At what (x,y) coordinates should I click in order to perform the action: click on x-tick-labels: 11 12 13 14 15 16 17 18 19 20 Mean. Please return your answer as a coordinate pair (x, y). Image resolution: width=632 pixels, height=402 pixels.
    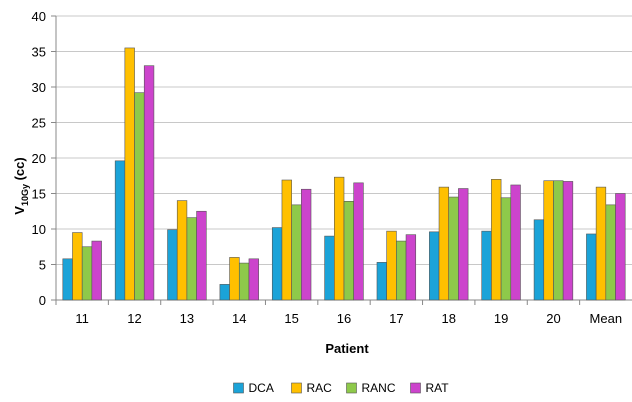
    Looking at the image, I should click on (348, 318).